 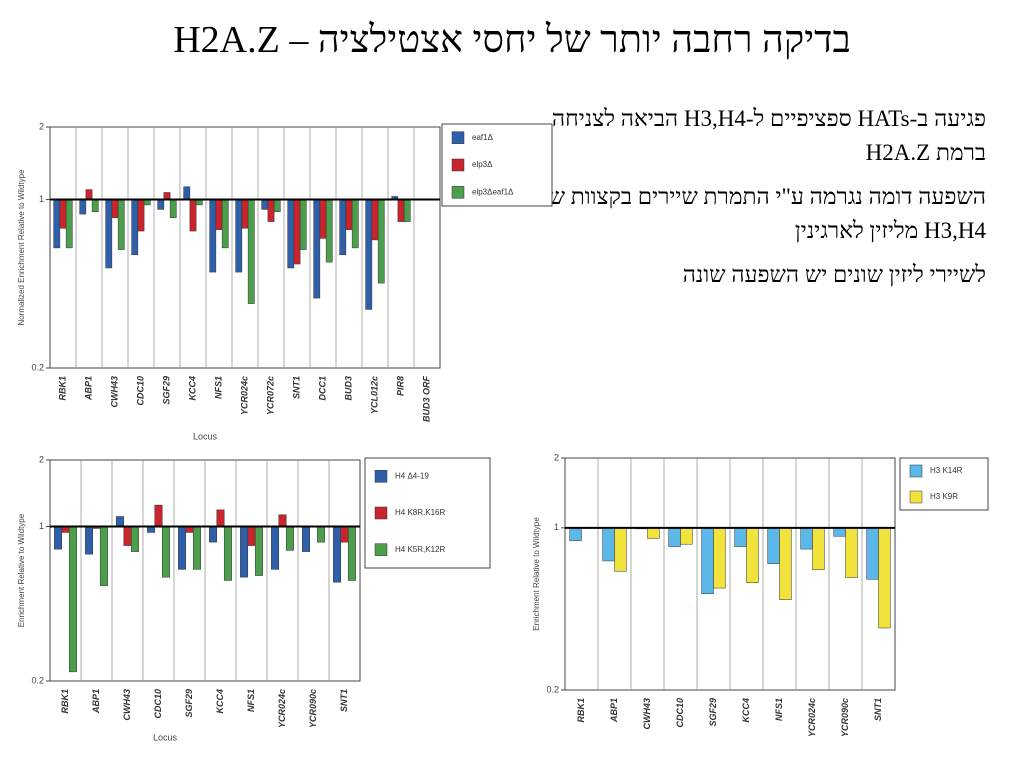 What do you see at coordinates (114, 392) in the screenshot?
I see `x-tick-label: CWH43` at bounding box center [114, 392].